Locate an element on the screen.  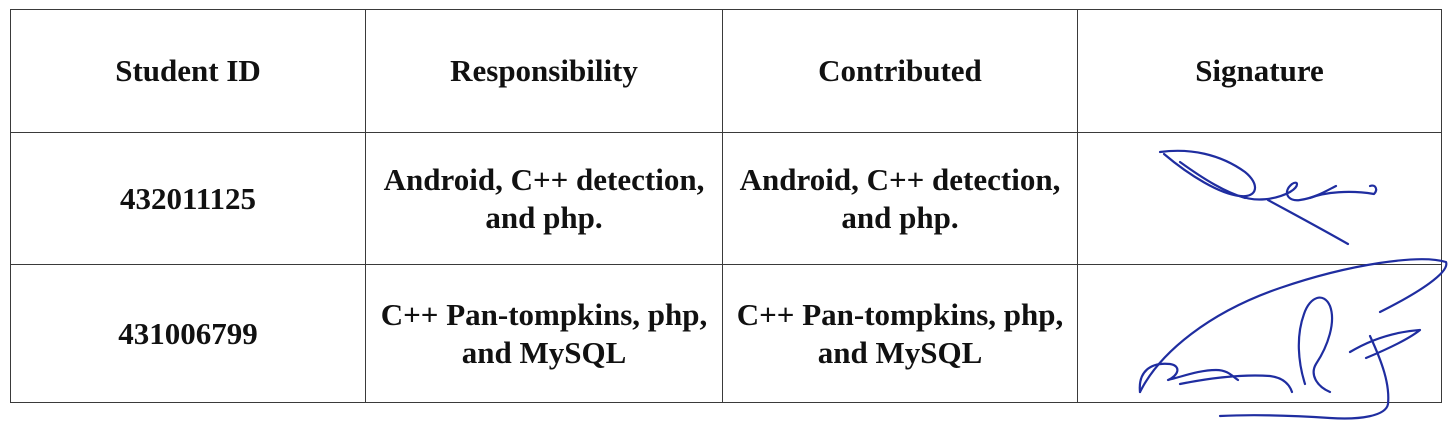
contributed-text: Android, C++ detection, and php. is located at coordinates (900, 198).